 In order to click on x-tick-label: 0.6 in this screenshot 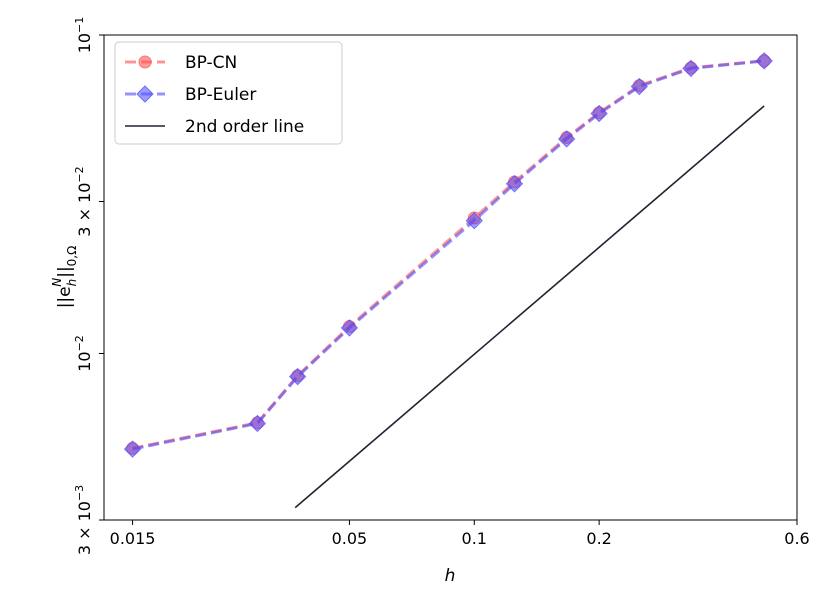, I will do `click(796, 538)`.